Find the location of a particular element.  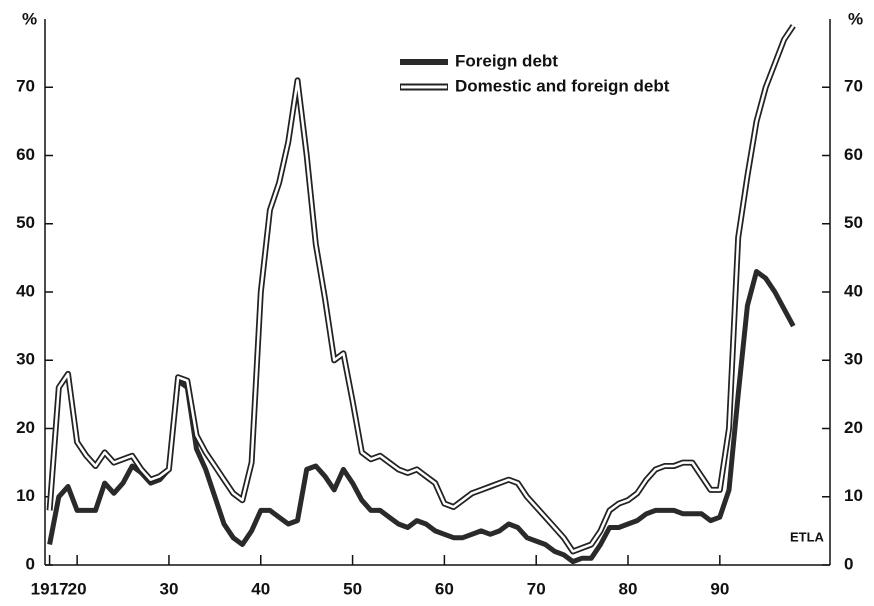

y-tick-label: 0 is located at coordinates (30, 563).